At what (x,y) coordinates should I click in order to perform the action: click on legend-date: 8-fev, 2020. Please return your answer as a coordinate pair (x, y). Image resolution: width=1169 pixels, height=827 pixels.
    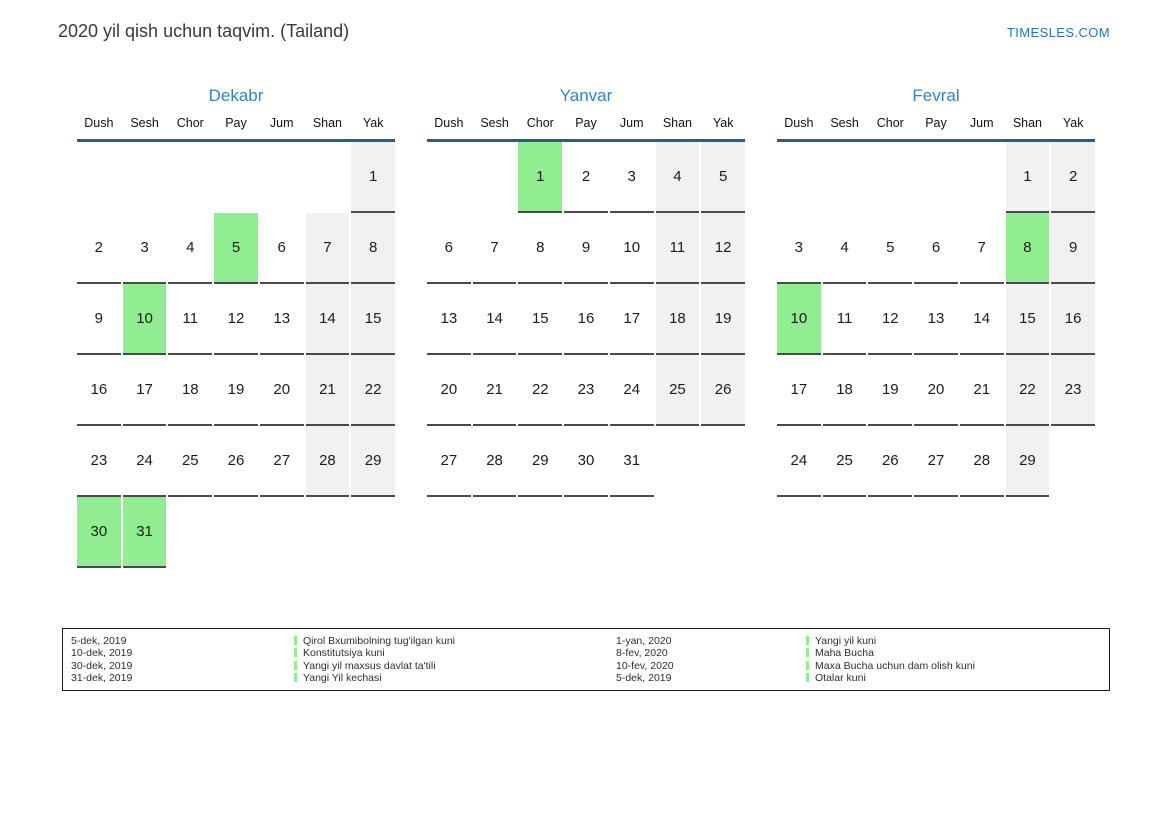
    Looking at the image, I should click on (642, 653).